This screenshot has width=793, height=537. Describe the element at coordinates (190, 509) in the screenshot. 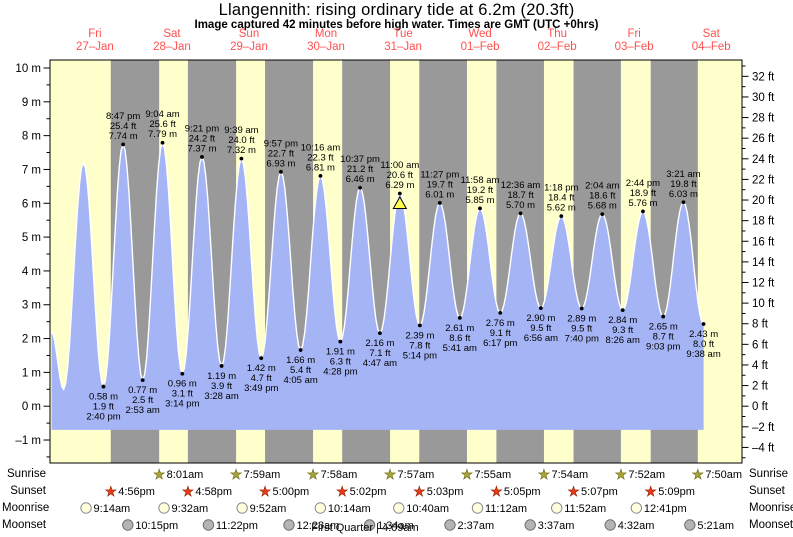

I see `moonrise-time: 9:32am` at that location.